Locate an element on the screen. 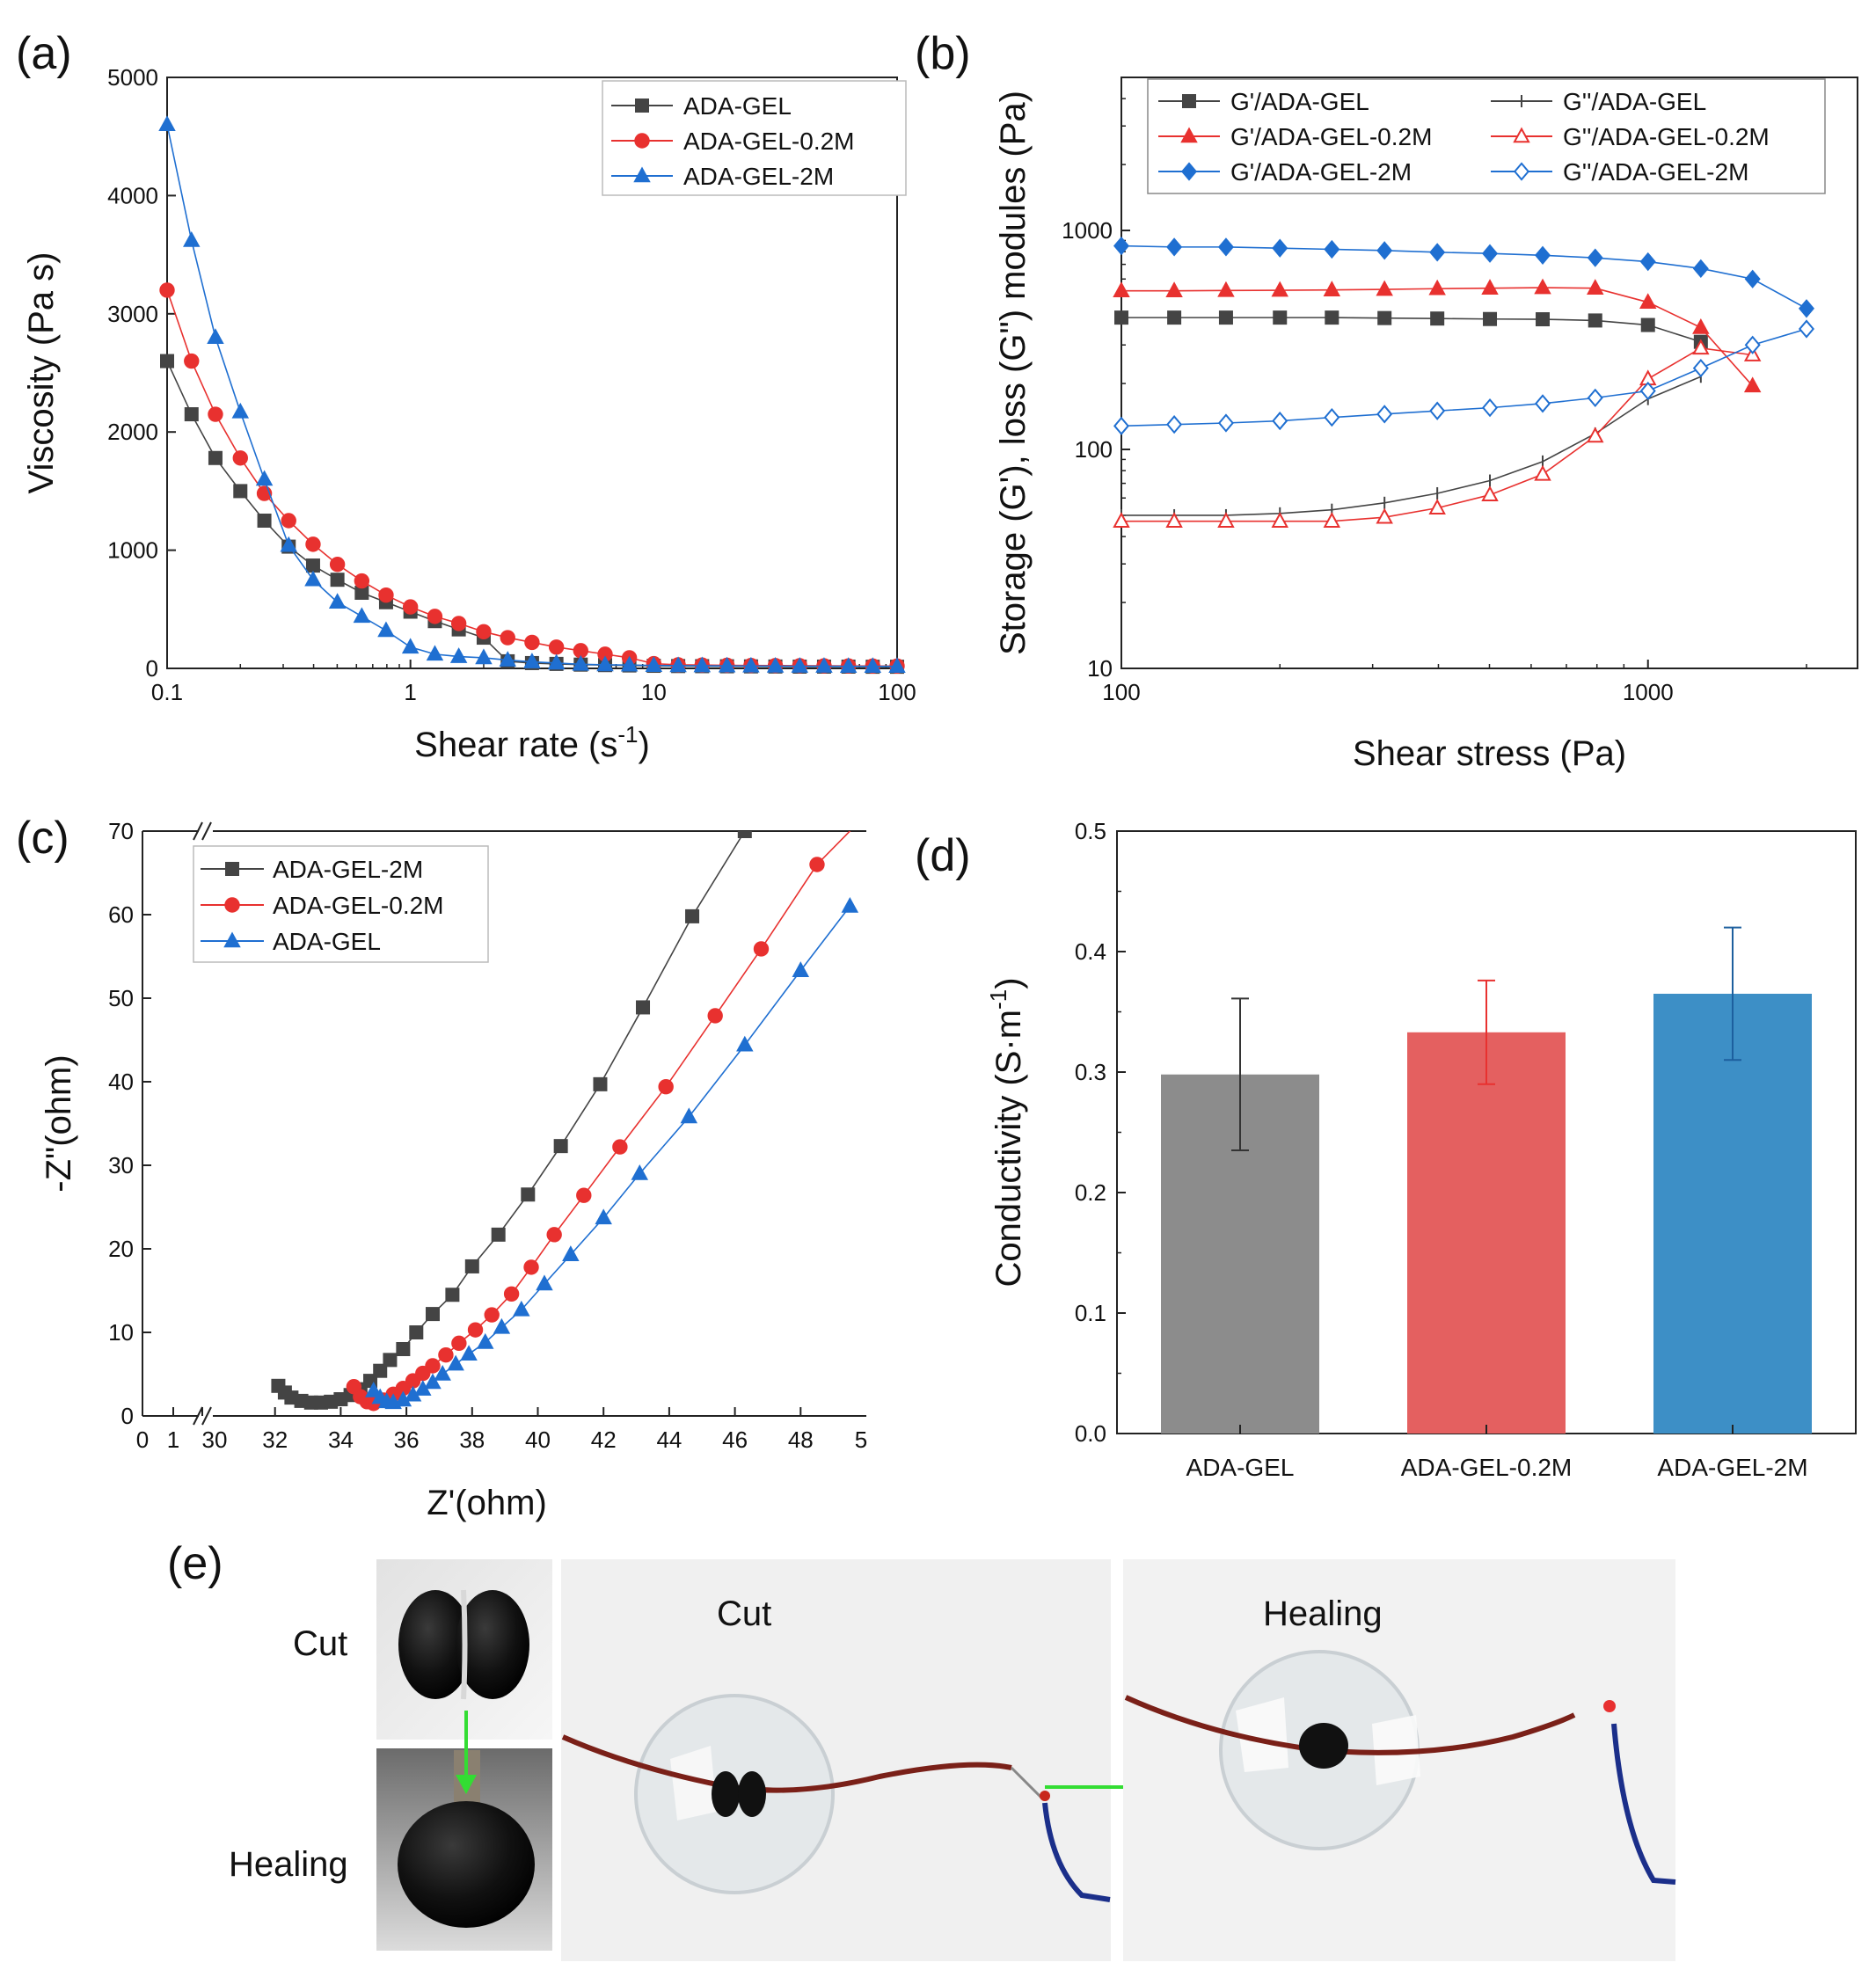  legend-label: ADA-GEL-2M is located at coordinates (348, 870).